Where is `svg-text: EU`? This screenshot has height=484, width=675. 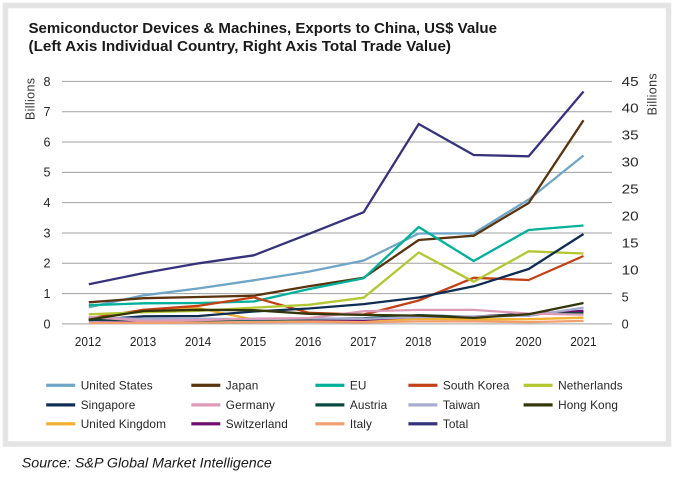 svg-text: EU is located at coordinates (358, 385).